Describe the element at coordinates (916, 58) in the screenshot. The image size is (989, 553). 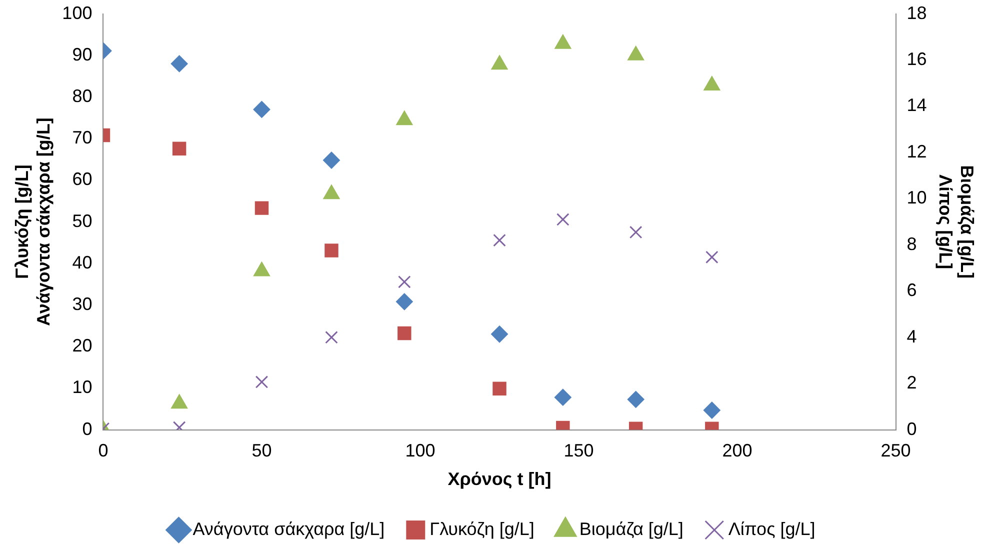
I see `y2-tick-label: 16` at that location.